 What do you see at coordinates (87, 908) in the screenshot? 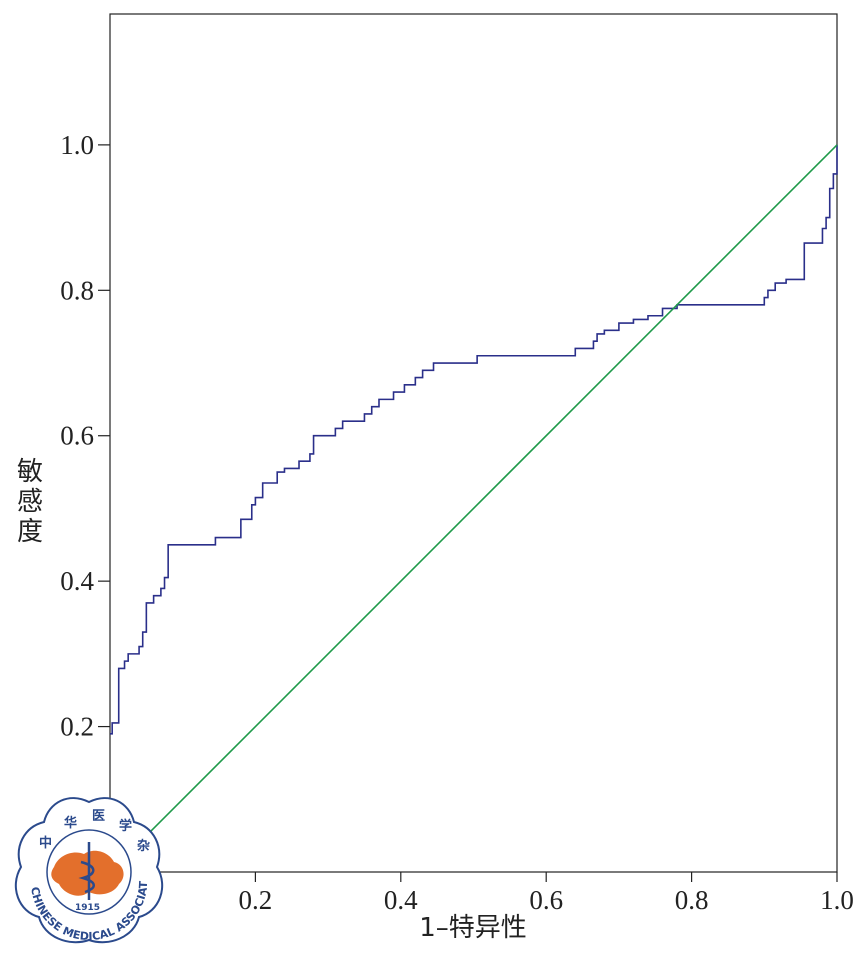
I see `logo-year: 1915` at bounding box center [87, 908].